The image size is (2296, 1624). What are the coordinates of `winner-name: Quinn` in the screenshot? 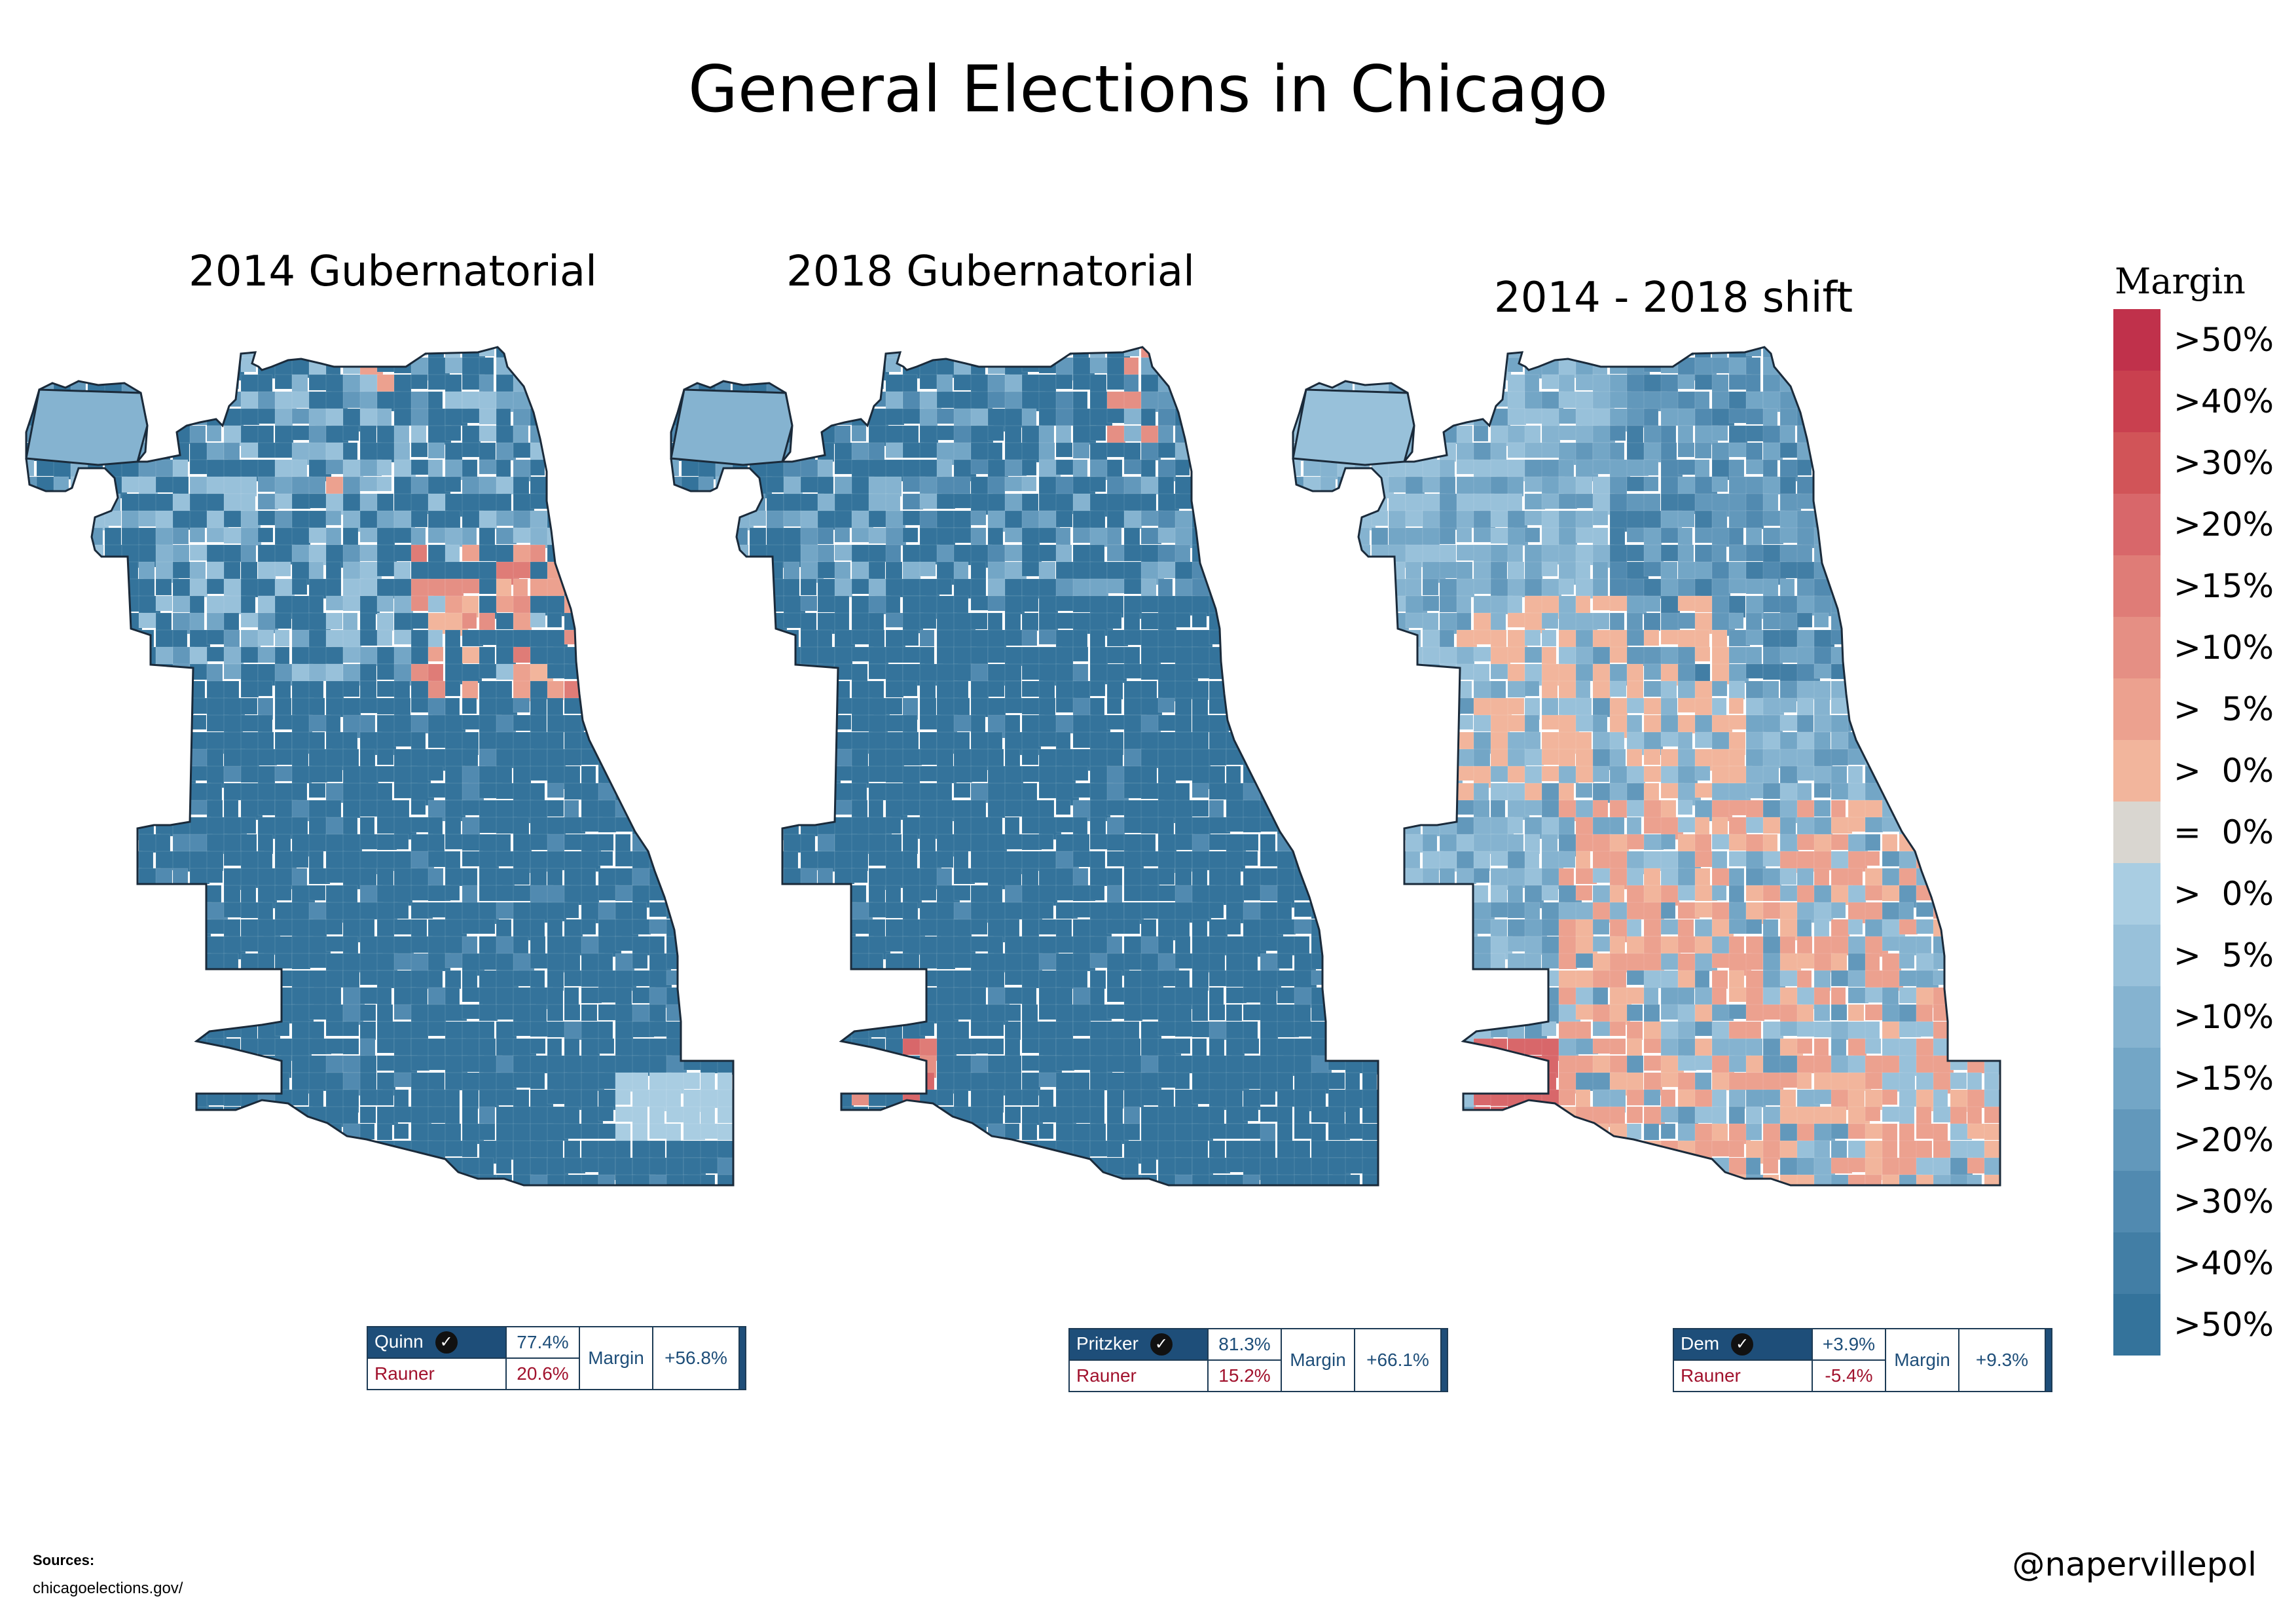 It's located at (399, 1341).